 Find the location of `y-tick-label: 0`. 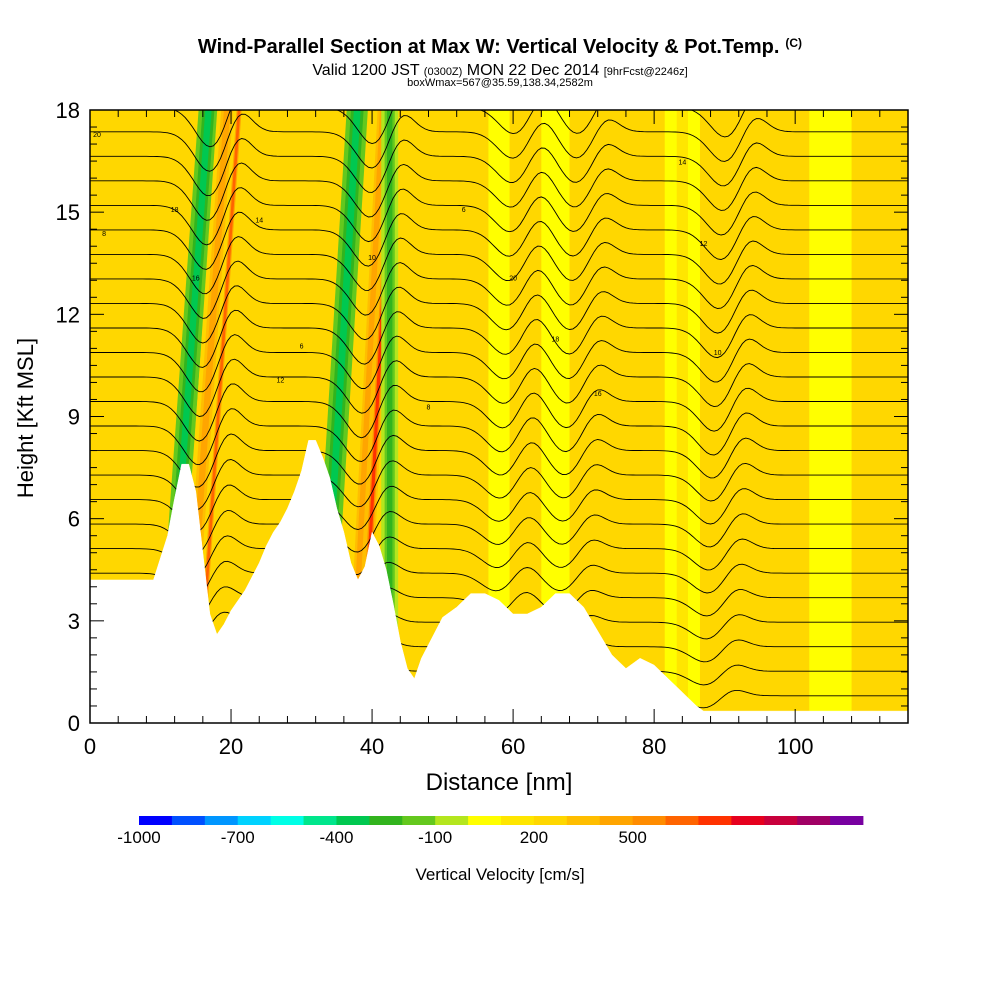

y-tick-label: 0 is located at coordinates (74, 723).